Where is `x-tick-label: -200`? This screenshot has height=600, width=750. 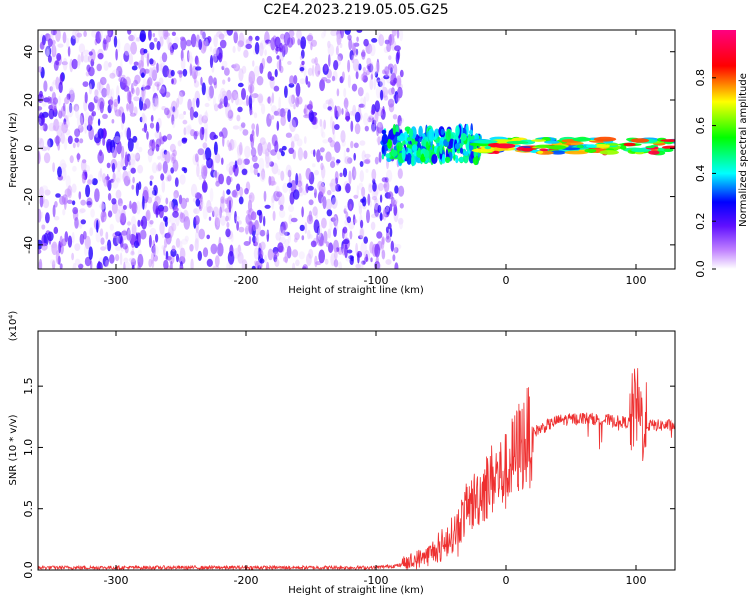 x-tick-label: -200 is located at coordinates (246, 280).